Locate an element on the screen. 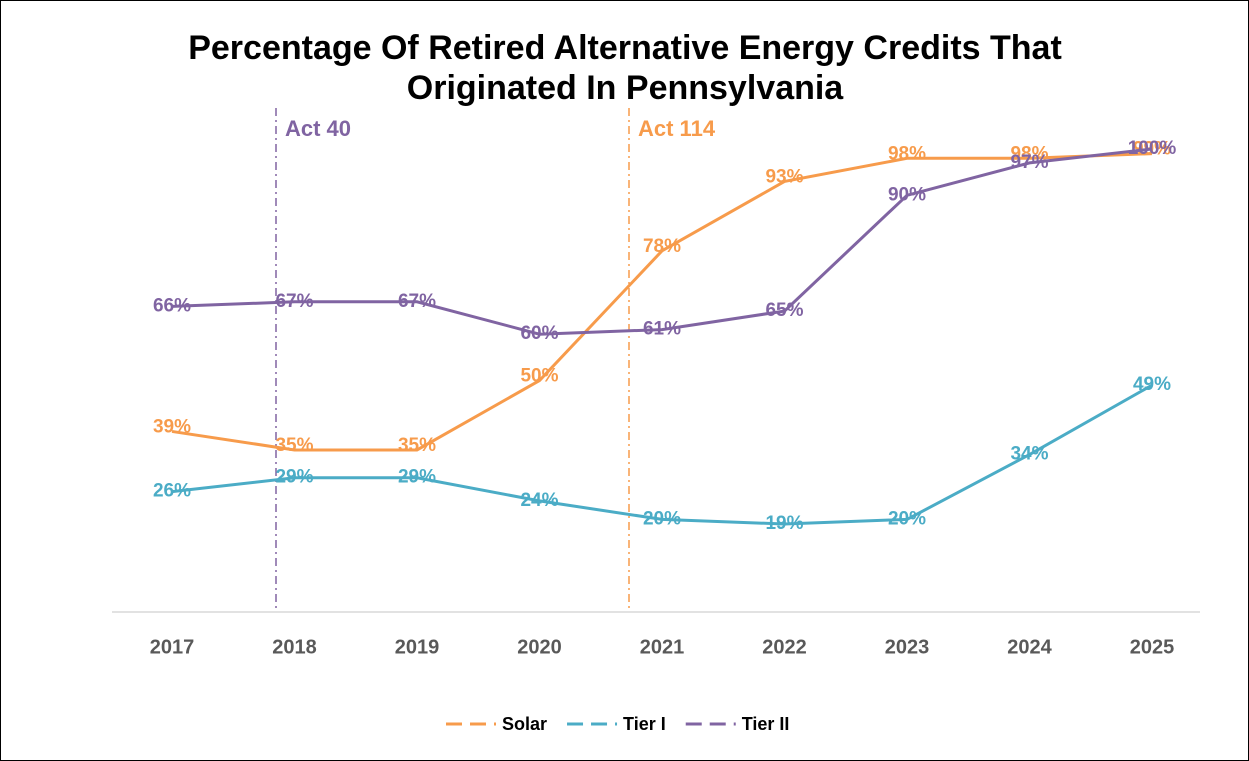 The image size is (1249, 761). annotation-label: Act 114 is located at coordinates (677, 128).